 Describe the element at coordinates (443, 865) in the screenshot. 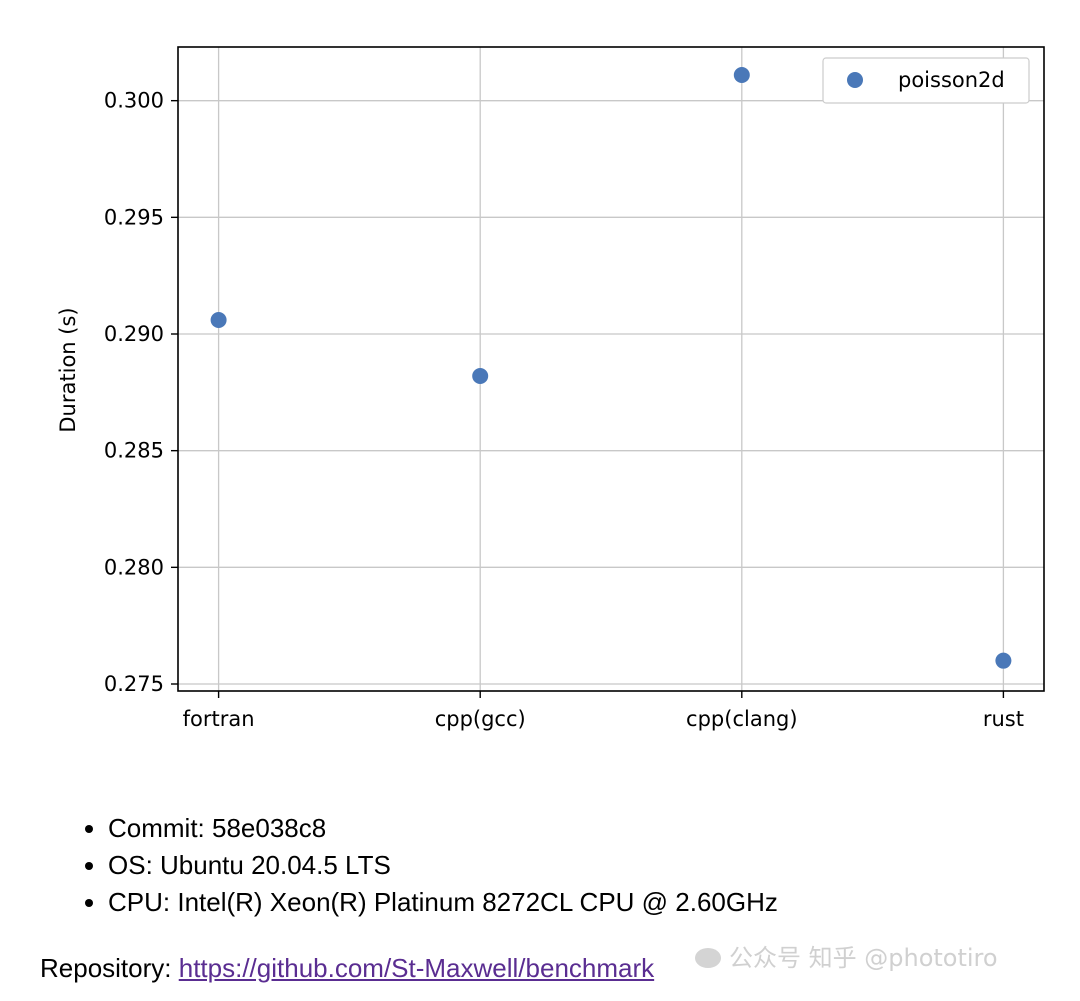

I see `os-item: OS: Ubuntu 20.04.5 LTS` at that location.